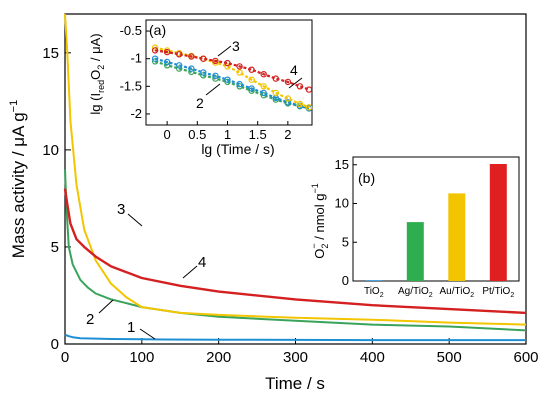 Image resolution: width=550 pixels, height=403 pixels. What do you see at coordinates (325, 246) in the screenshot?
I see `inset-b-y-label-sub: 2` at bounding box center [325, 246].